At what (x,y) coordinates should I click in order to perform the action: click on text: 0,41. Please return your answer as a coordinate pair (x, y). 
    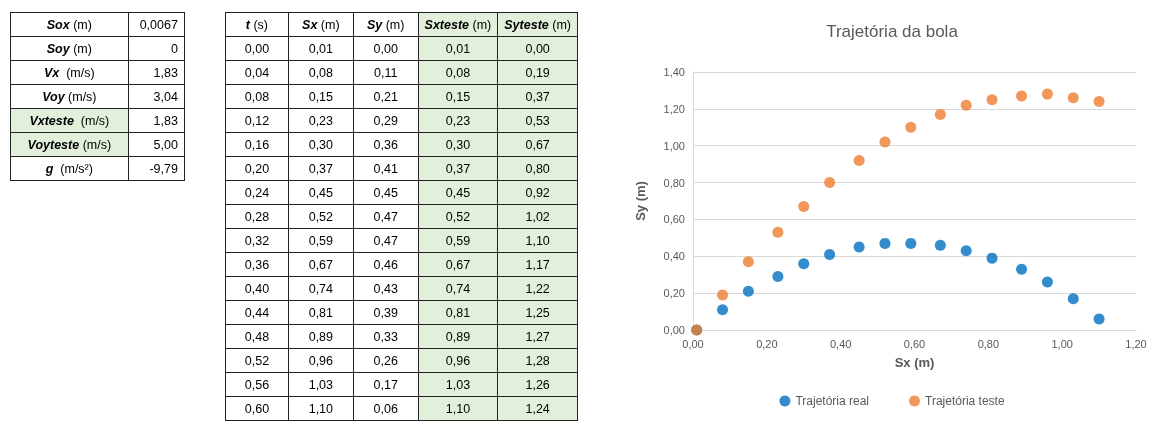
    Looking at the image, I should click on (385, 168).